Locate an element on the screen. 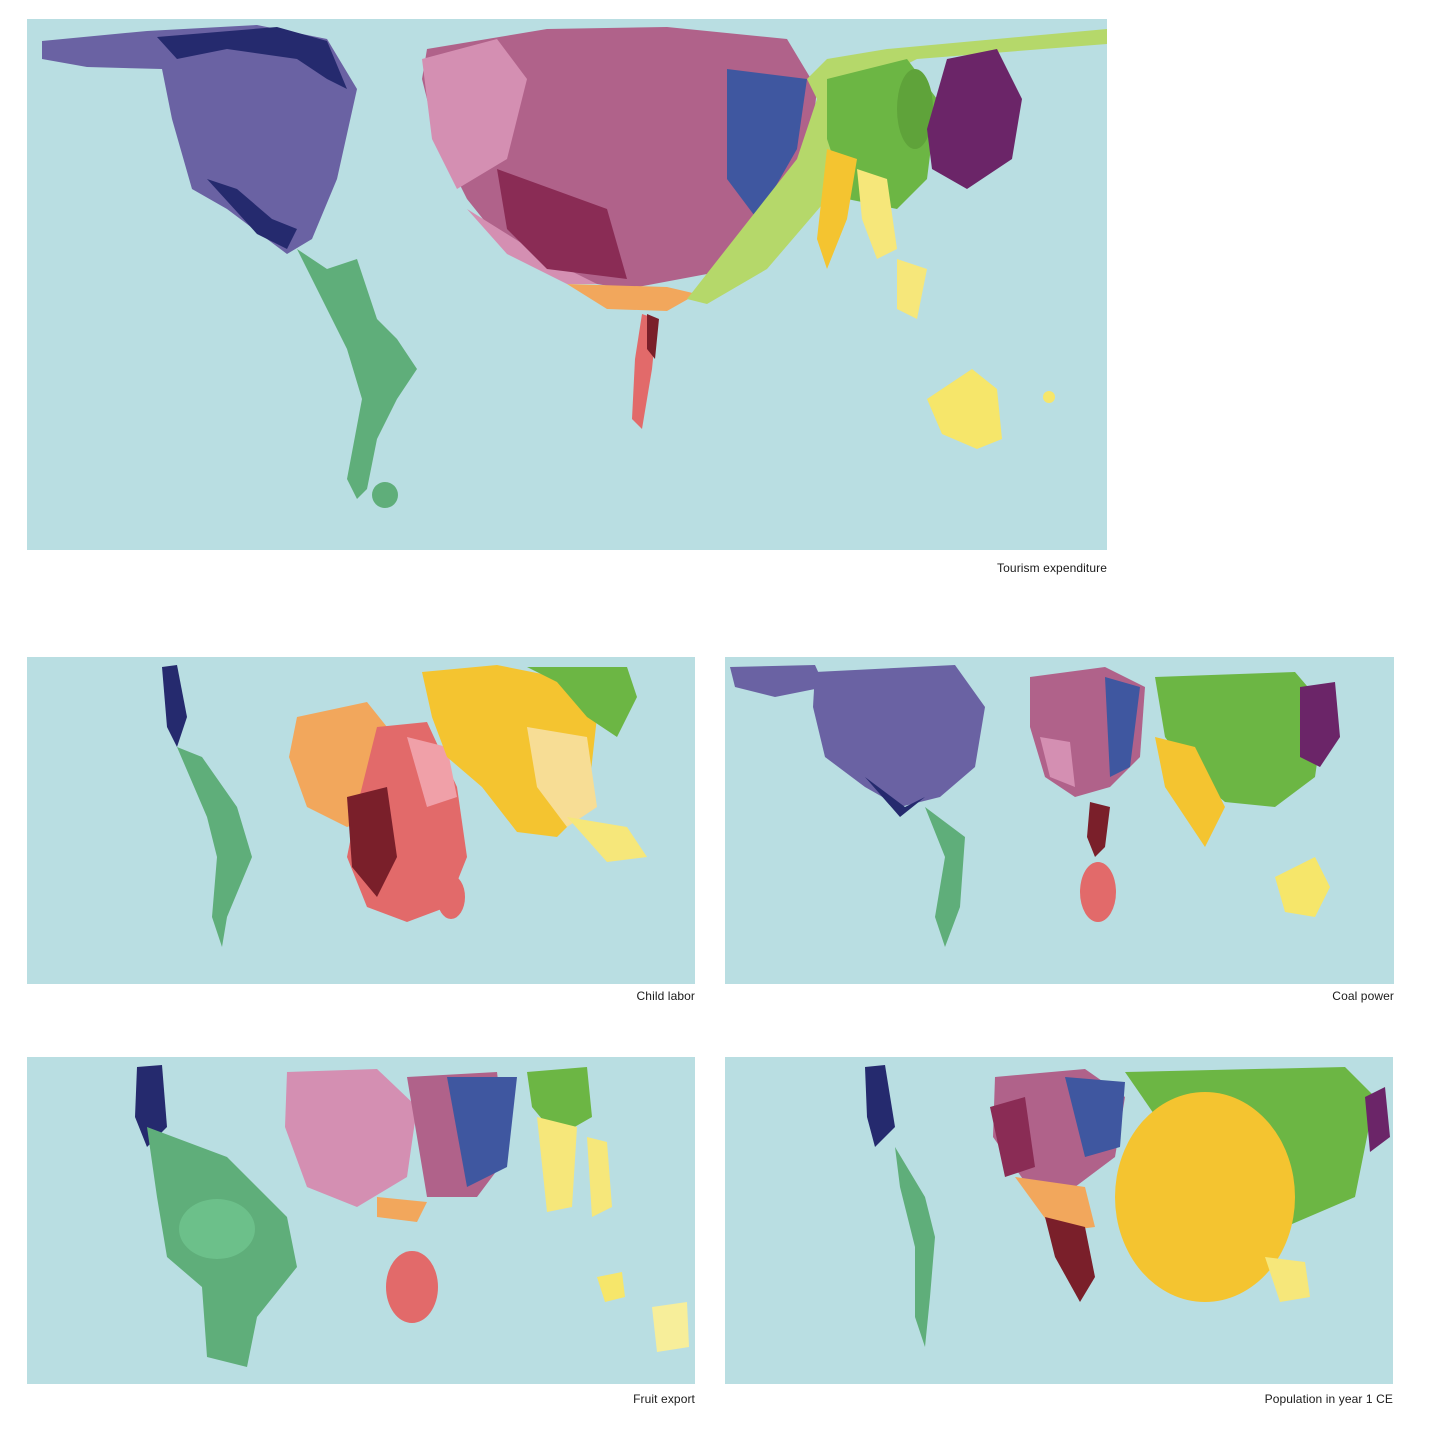 The height and width of the screenshot is (1446, 1434). cartogram-coal-power is located at coordinates (1059, 820).